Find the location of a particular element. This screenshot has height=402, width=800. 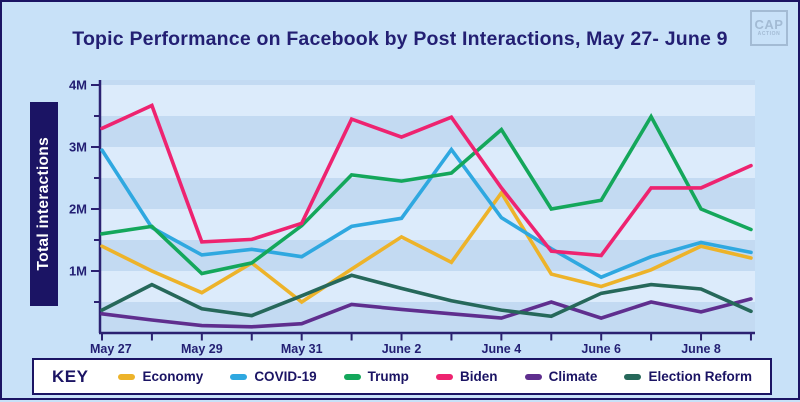

cap-action-logo: CAP ACTION is located at coordinates (769, 28).